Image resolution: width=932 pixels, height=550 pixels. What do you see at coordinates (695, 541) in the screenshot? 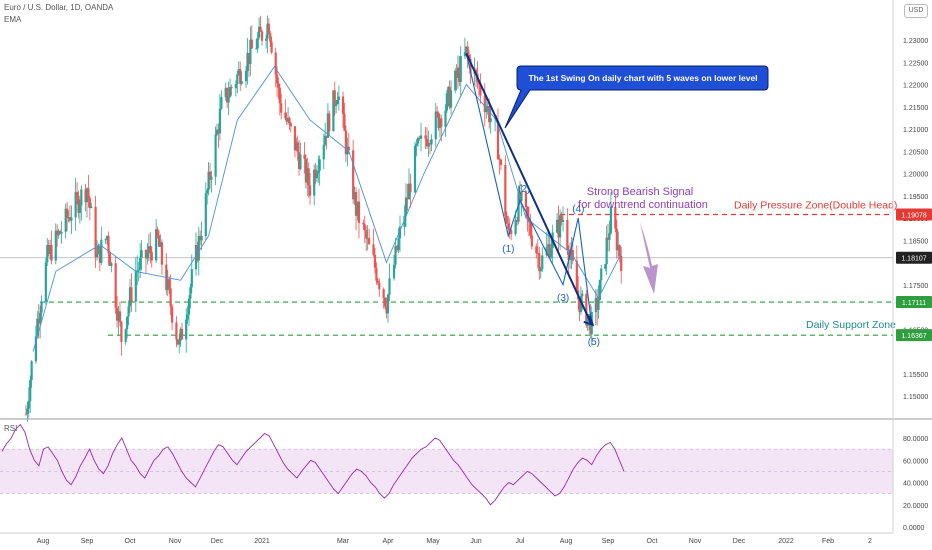
I see `x-tick-label: Nov` at bounding box center [695, 541].